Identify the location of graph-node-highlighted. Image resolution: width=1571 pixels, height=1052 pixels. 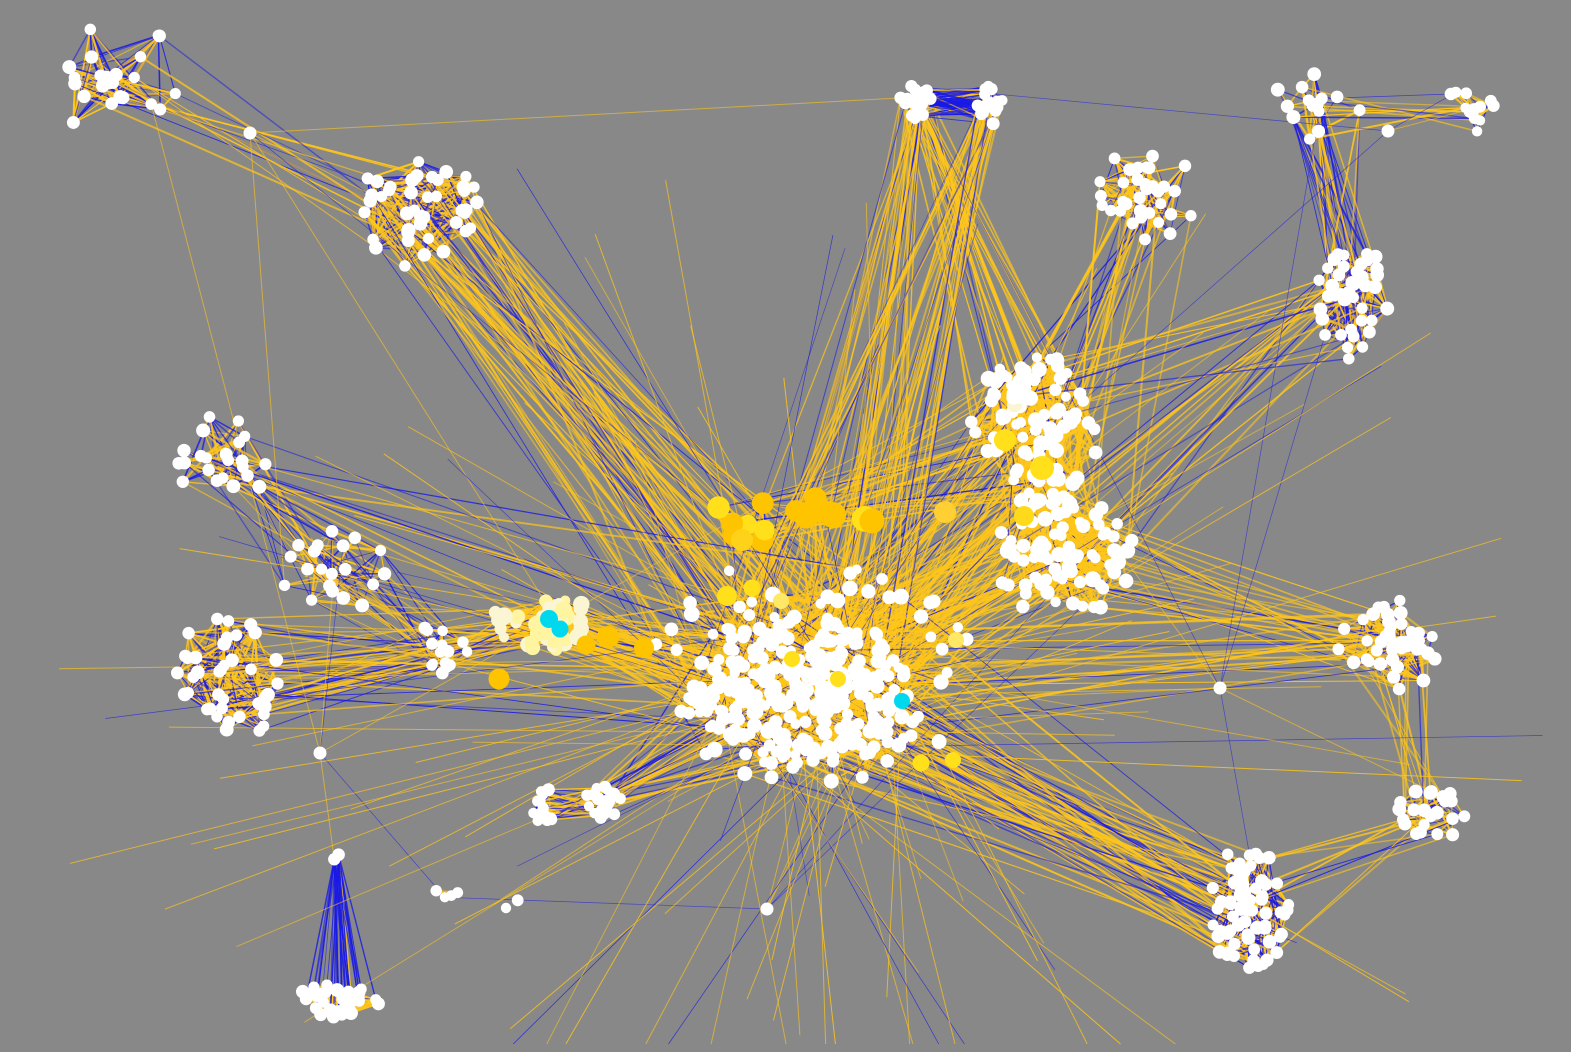
(549, 619).